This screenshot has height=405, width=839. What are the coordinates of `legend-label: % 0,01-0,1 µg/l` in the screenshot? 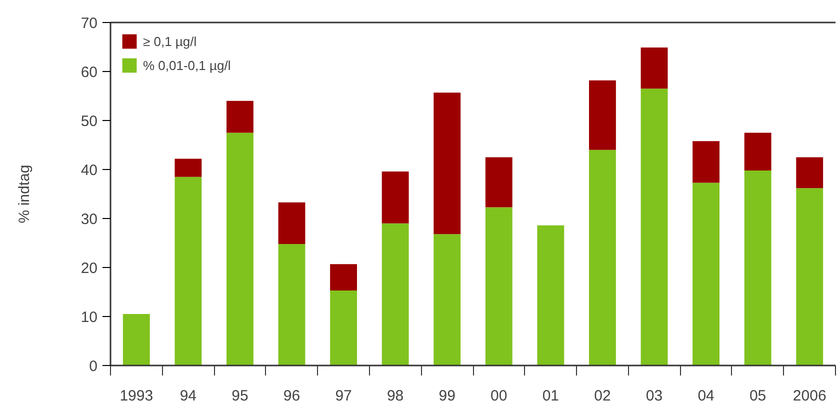 It's located at (187, 65).